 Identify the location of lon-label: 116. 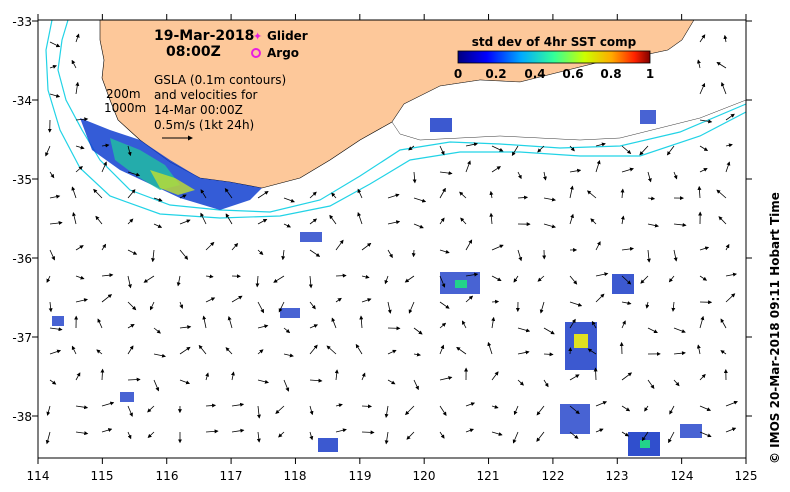
(167, 476).